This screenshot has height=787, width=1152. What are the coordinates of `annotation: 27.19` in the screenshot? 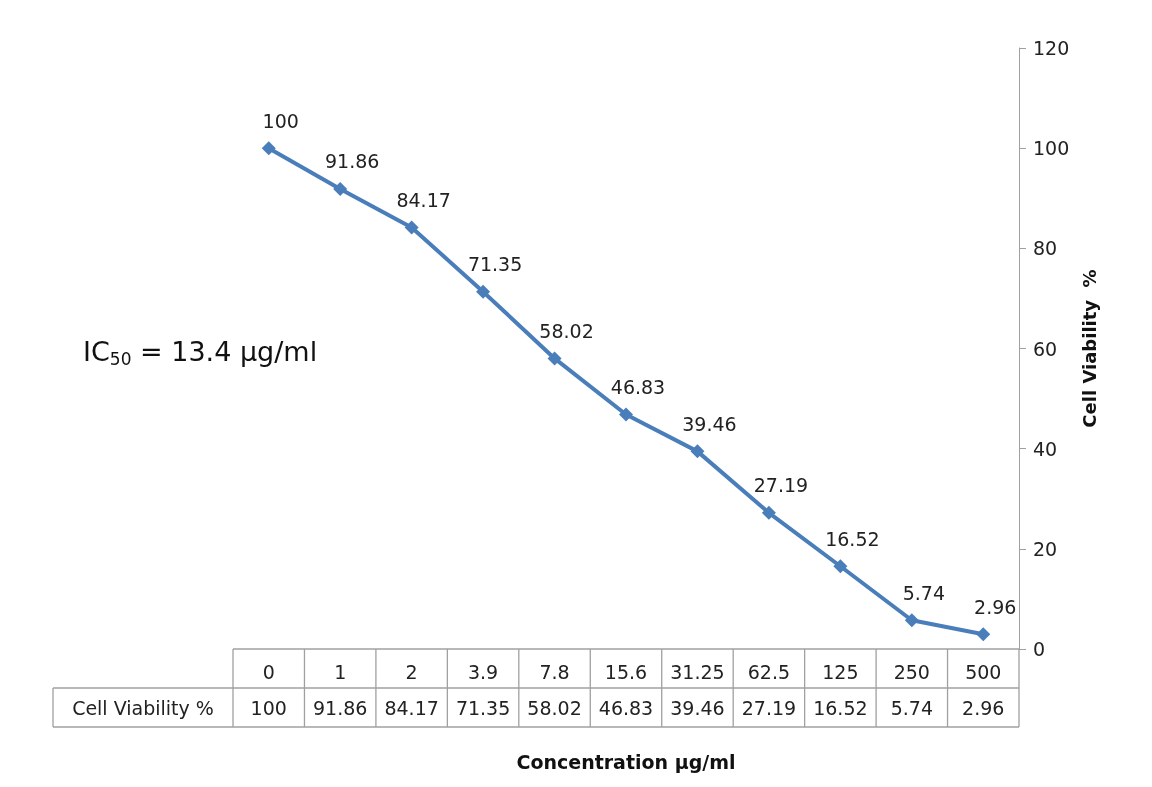 It's located at (781, 485).